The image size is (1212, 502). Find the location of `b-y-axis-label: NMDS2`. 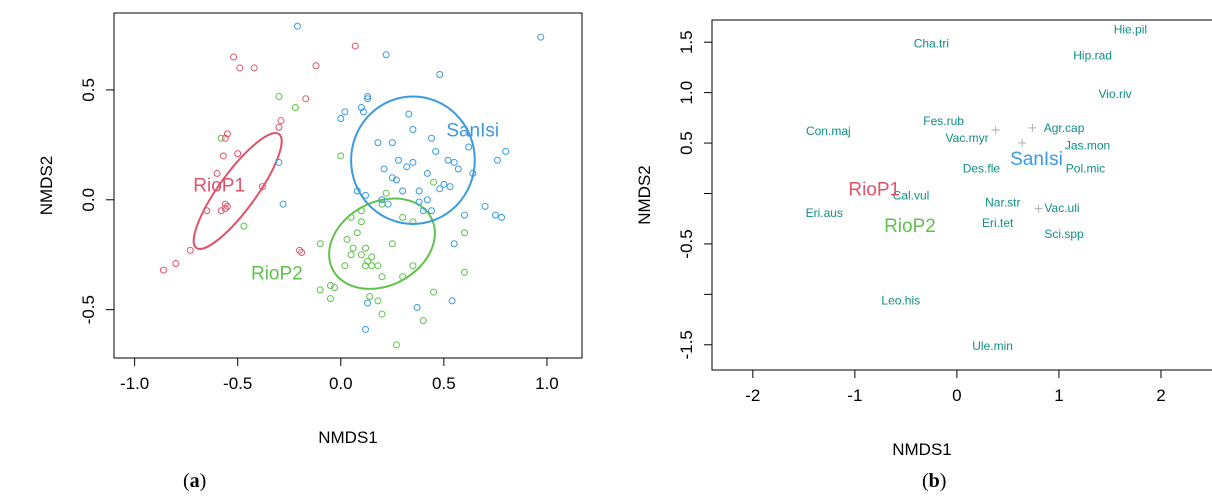

b-y-axis-label: NMDS2 is located at coordinates (644, 195).